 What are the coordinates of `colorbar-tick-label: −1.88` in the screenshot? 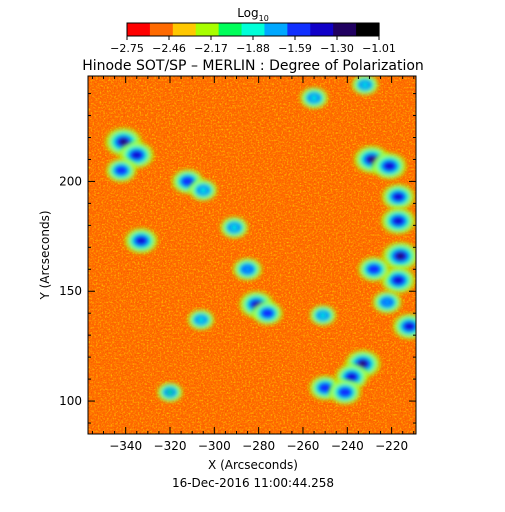 It's located at (253, 48).